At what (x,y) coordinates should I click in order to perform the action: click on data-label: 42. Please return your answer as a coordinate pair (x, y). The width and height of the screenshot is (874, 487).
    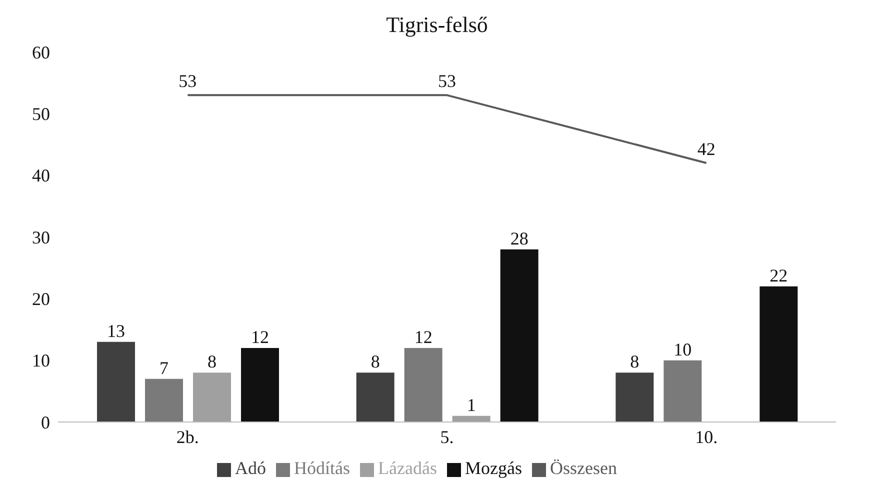
    Looking at the image, I should click on (706, 149).